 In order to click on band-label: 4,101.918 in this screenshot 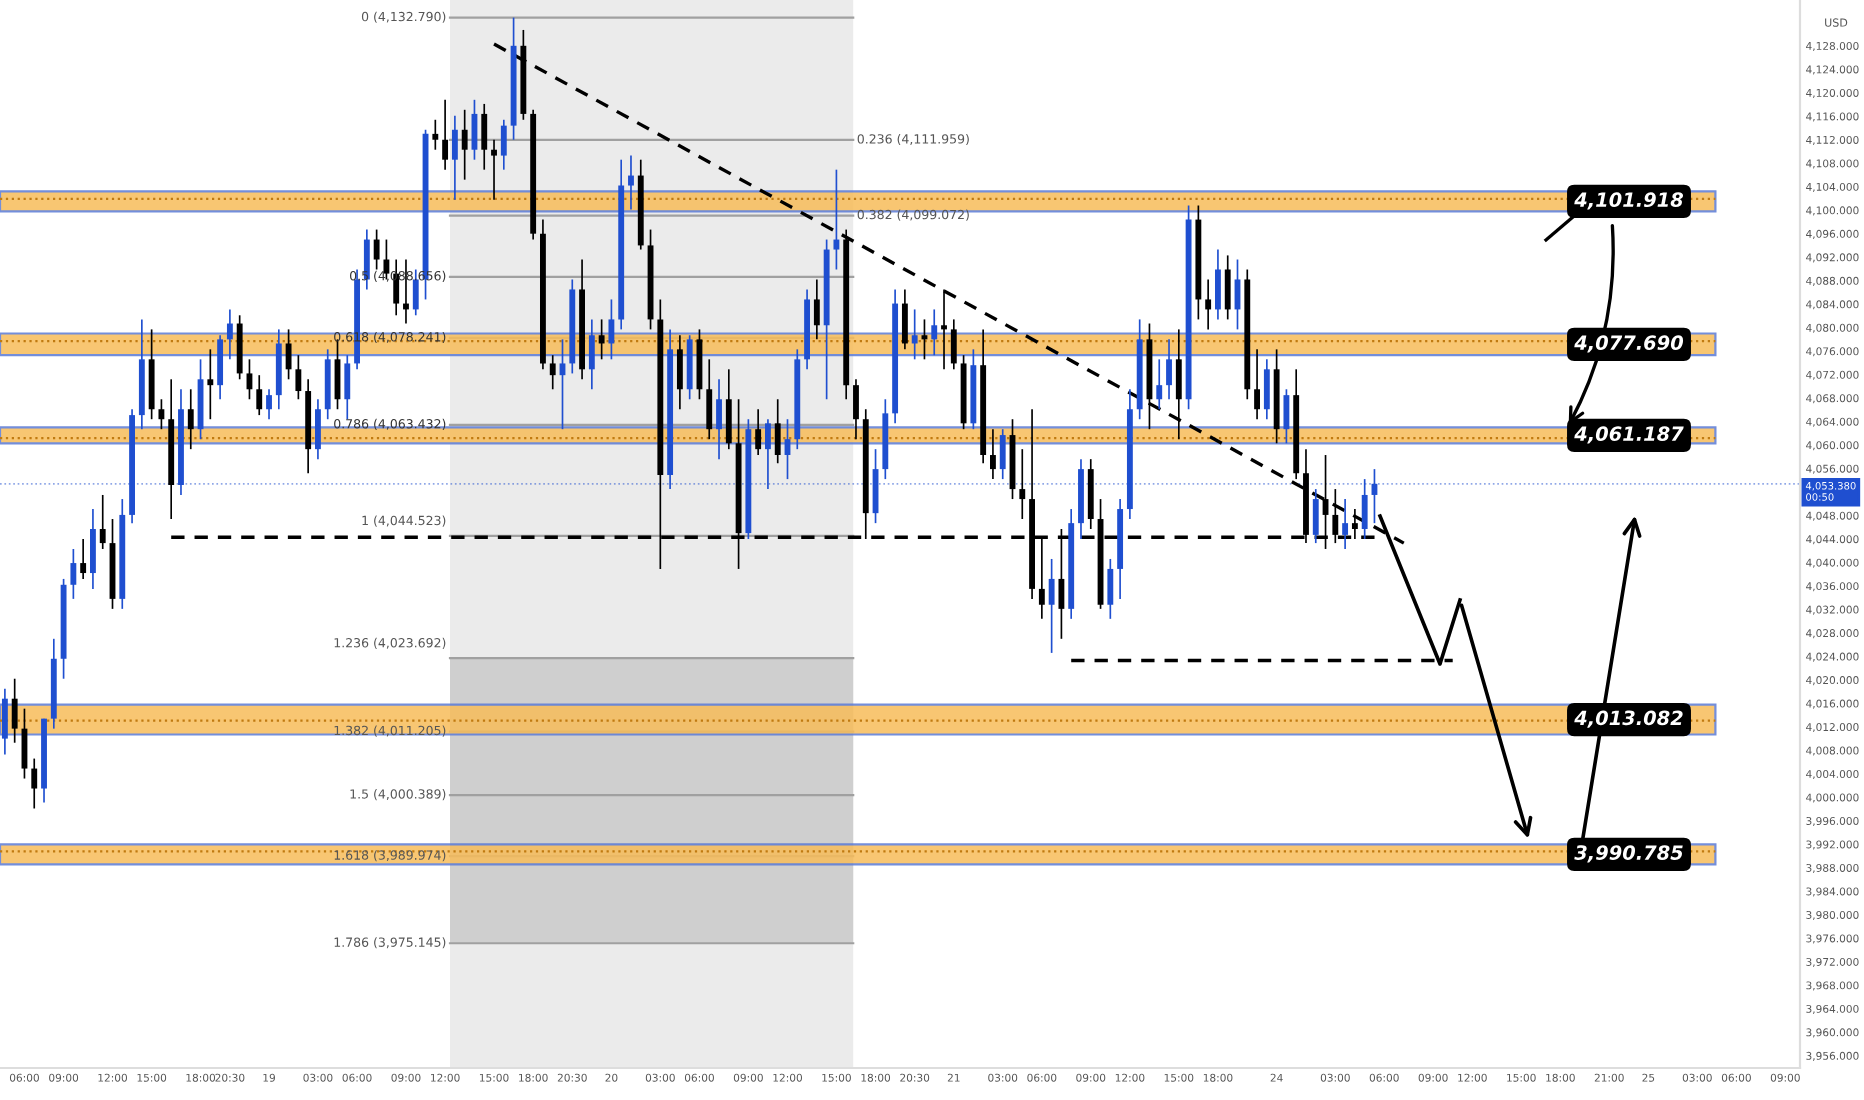, I will do `click(1629, 201)`.